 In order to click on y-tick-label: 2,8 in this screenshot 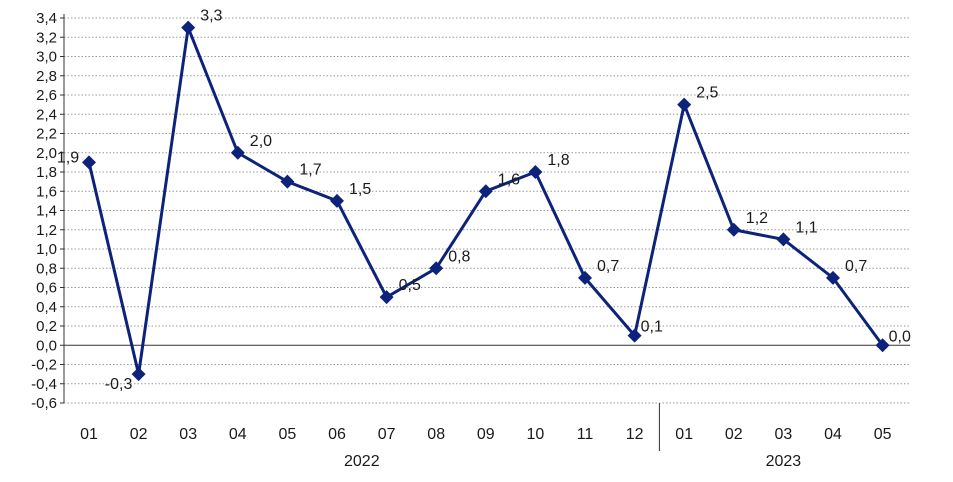, I will do `click(46, 76)`.